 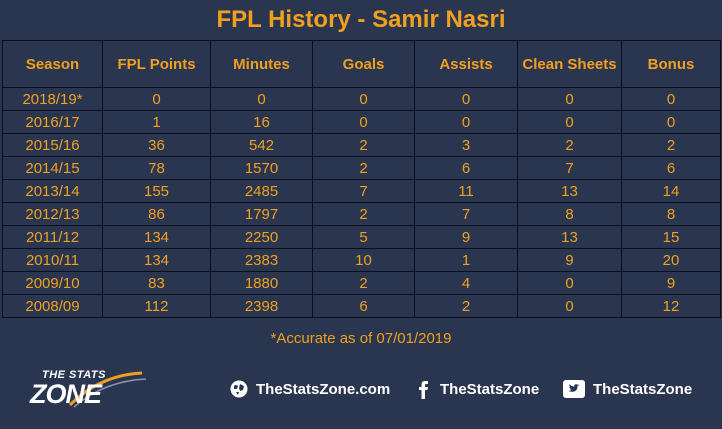 I want to click on table-cell: 78, so click(x=156, y=168).